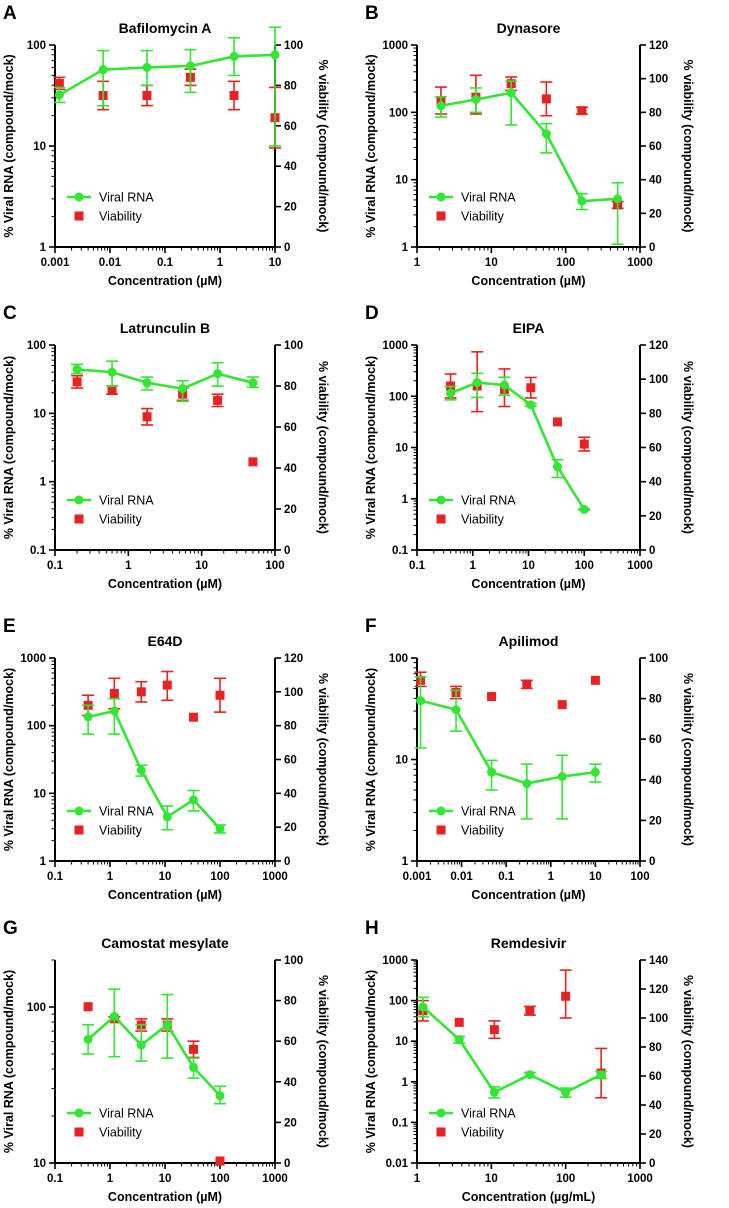  I want to click on panel-letter: C, so click(10, 313).